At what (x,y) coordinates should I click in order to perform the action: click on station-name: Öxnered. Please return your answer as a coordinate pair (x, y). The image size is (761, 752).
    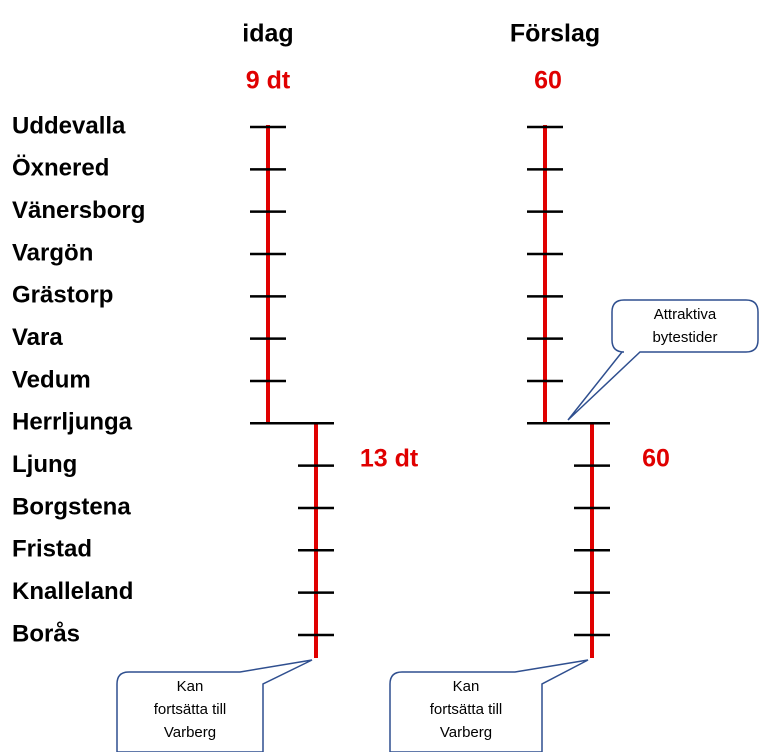
    Looking at the image, I should click on (60, 168).